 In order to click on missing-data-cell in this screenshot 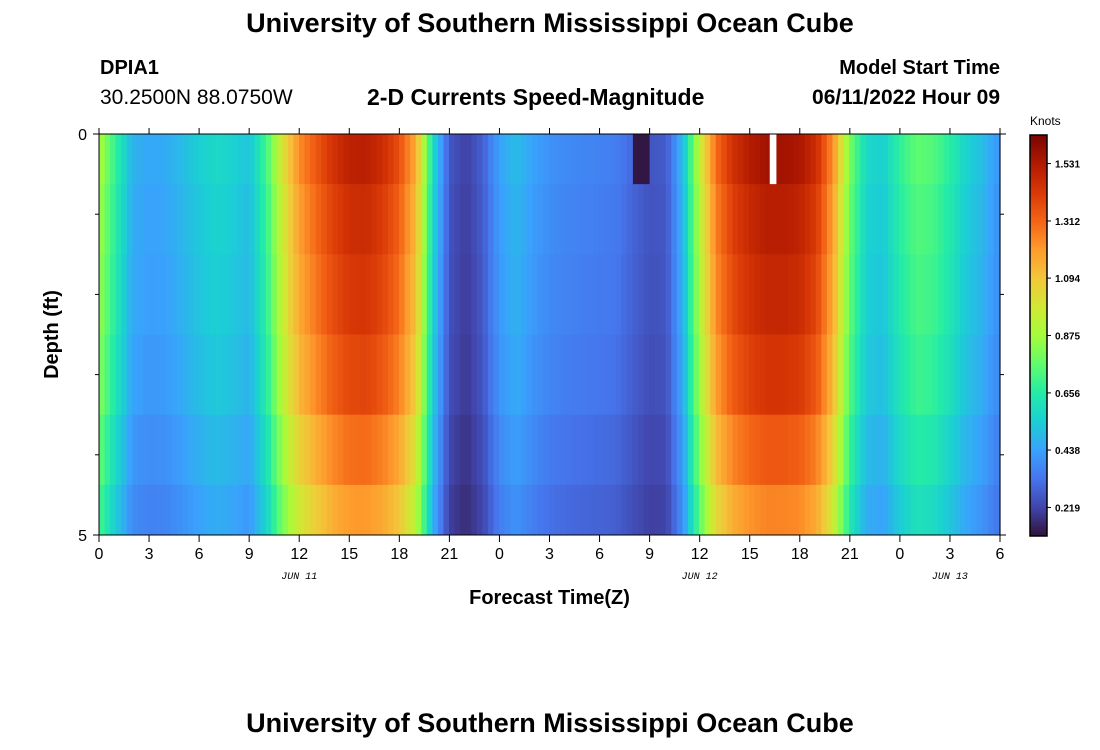, I will do `click(773, 159)`.